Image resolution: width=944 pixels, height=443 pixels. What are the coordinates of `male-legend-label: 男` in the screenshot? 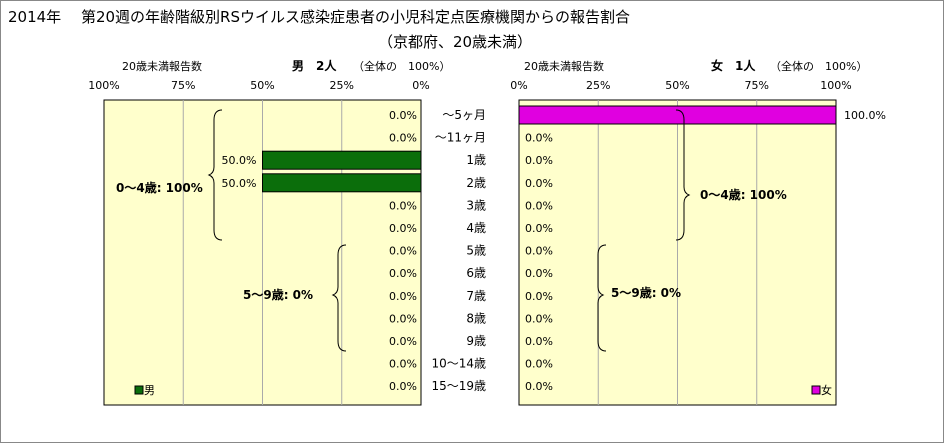 It's located at (149, 390).